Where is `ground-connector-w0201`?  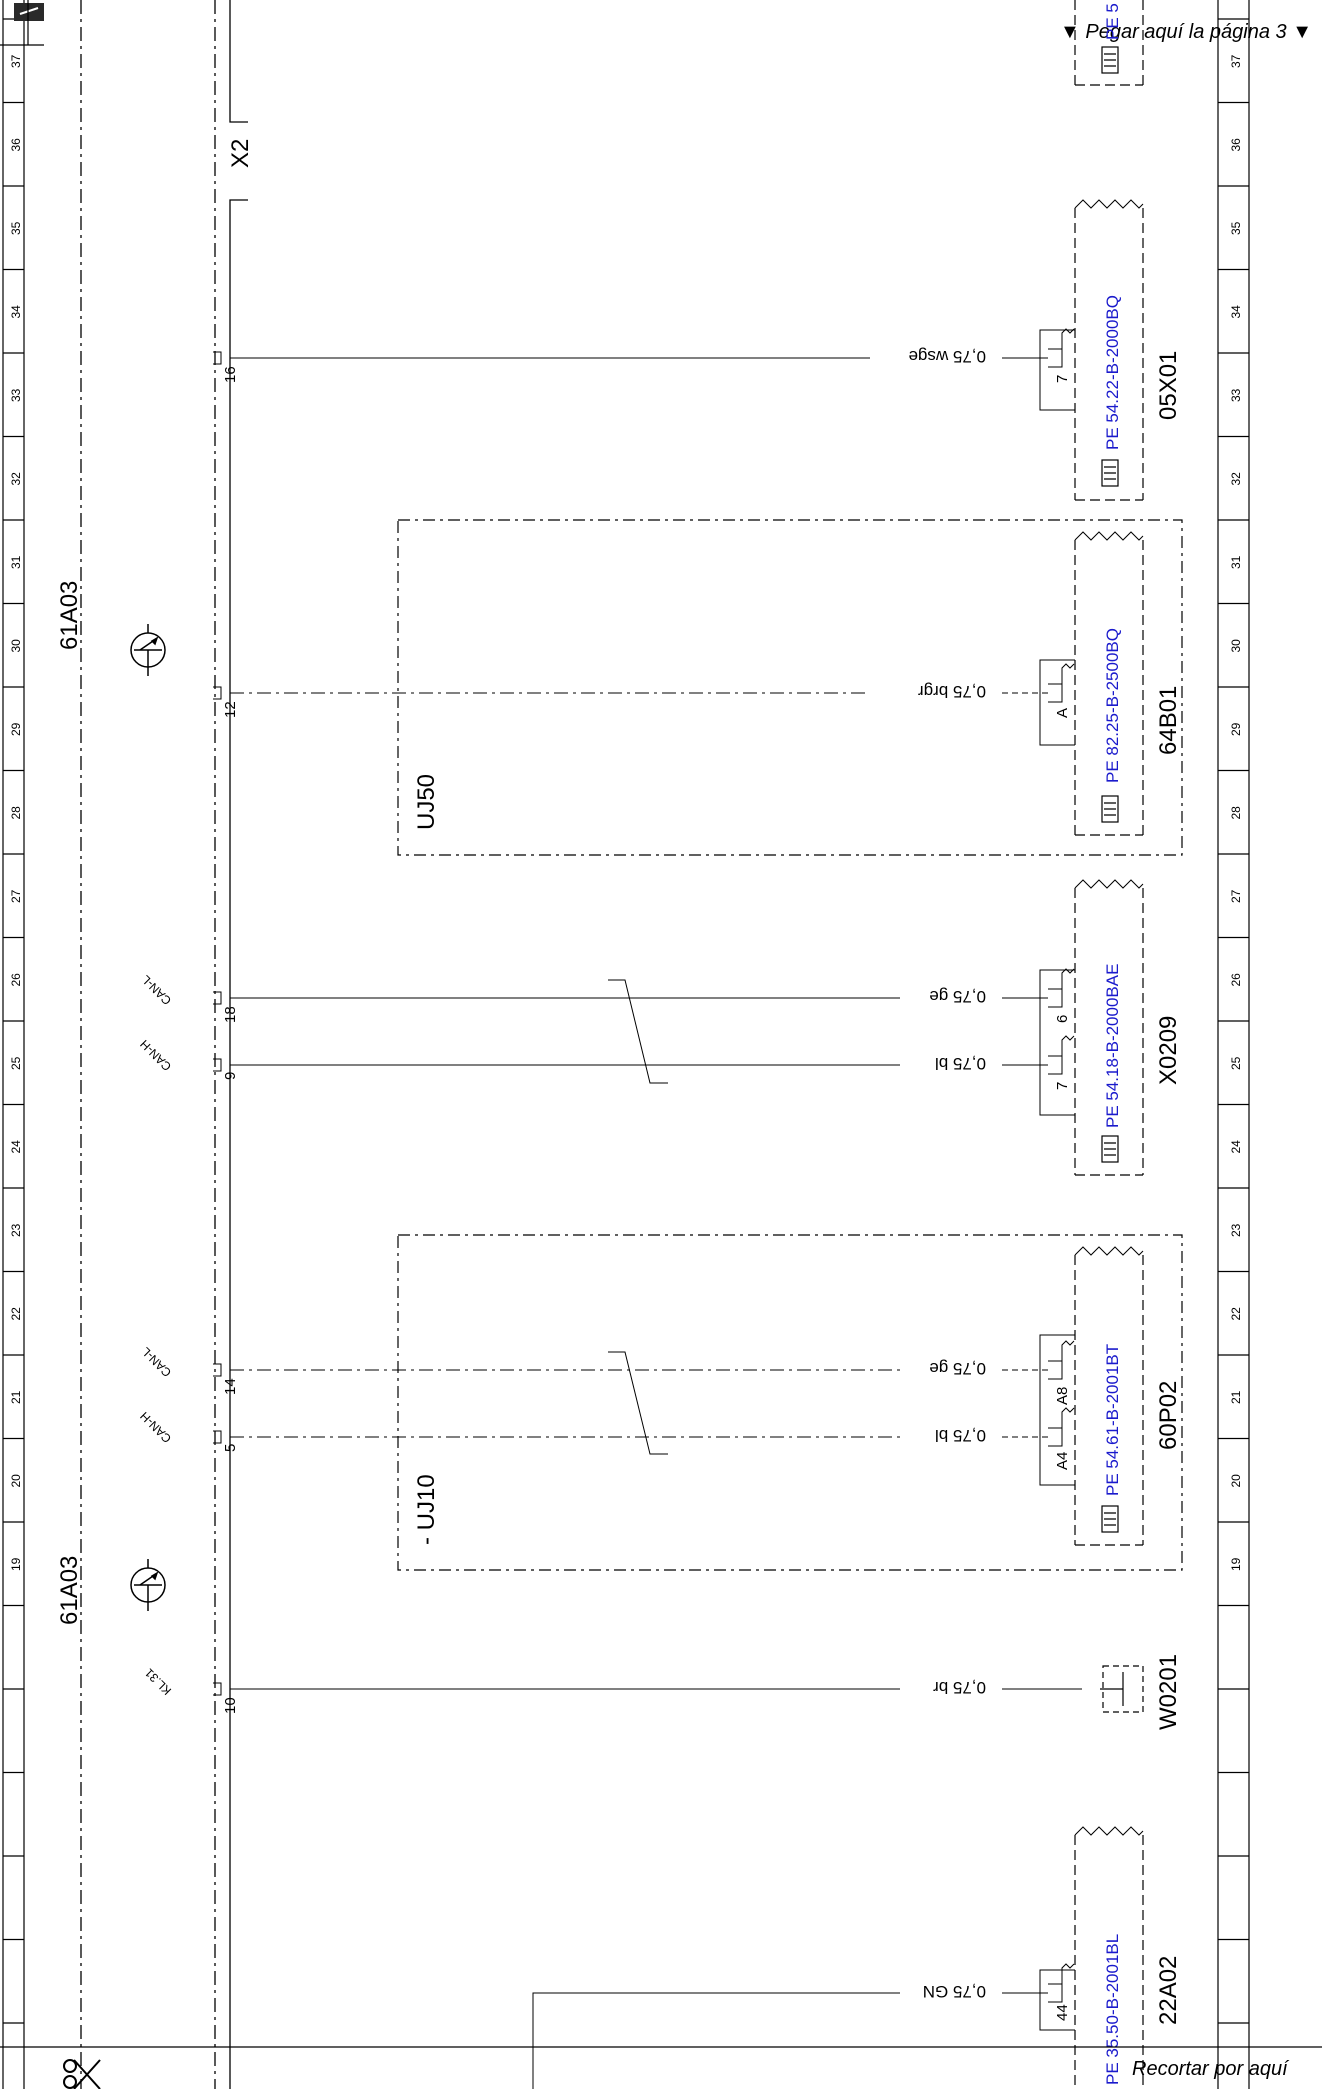 ground-connector-w0201 is located at coordinates (1122, 1689).